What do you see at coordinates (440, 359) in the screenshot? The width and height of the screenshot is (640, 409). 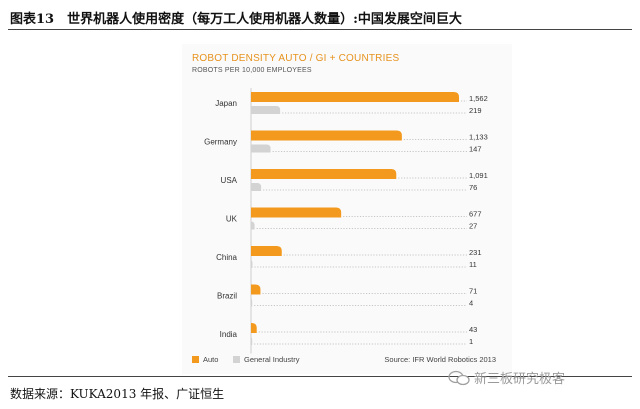 I see `chart-source: Source: IFR World Robotics 2013` at bounding box center [440, 359].